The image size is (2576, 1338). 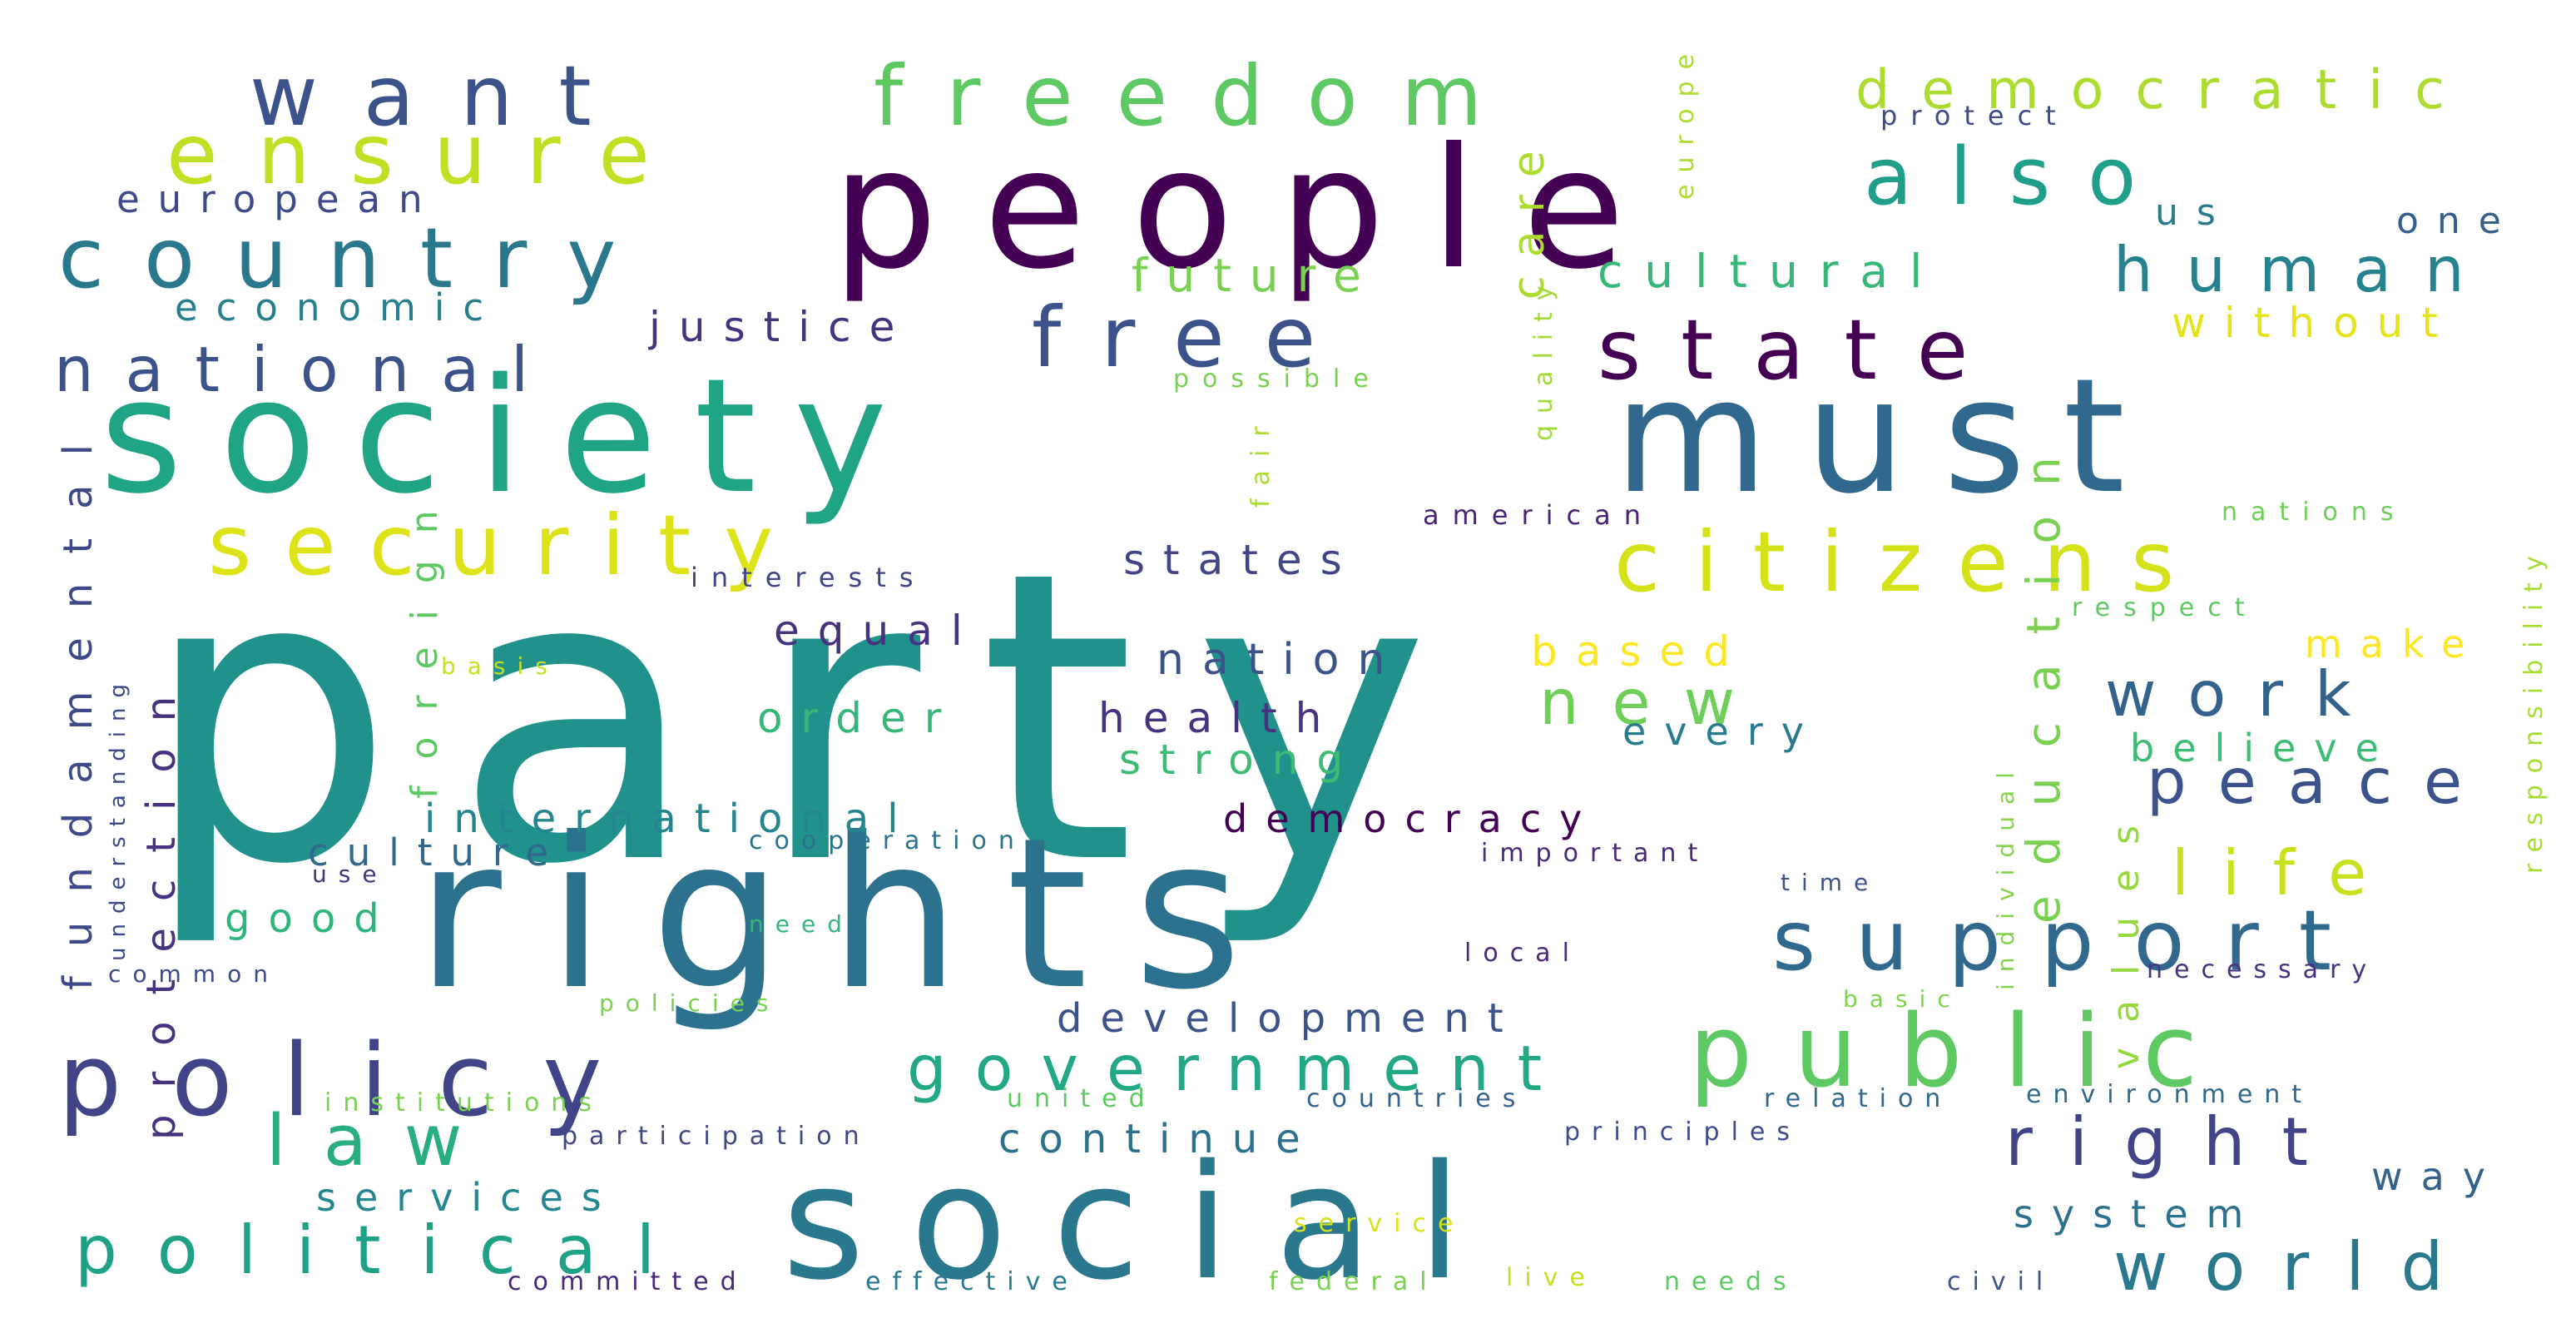 I want to click on word-world: world, so click(x=2296, y=1267).